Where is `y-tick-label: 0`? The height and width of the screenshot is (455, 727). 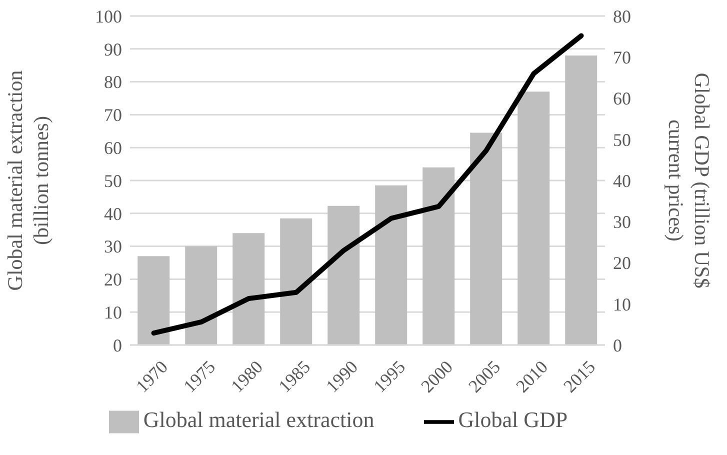 y-tick-label: 0 is located at coordinates (117, 345).